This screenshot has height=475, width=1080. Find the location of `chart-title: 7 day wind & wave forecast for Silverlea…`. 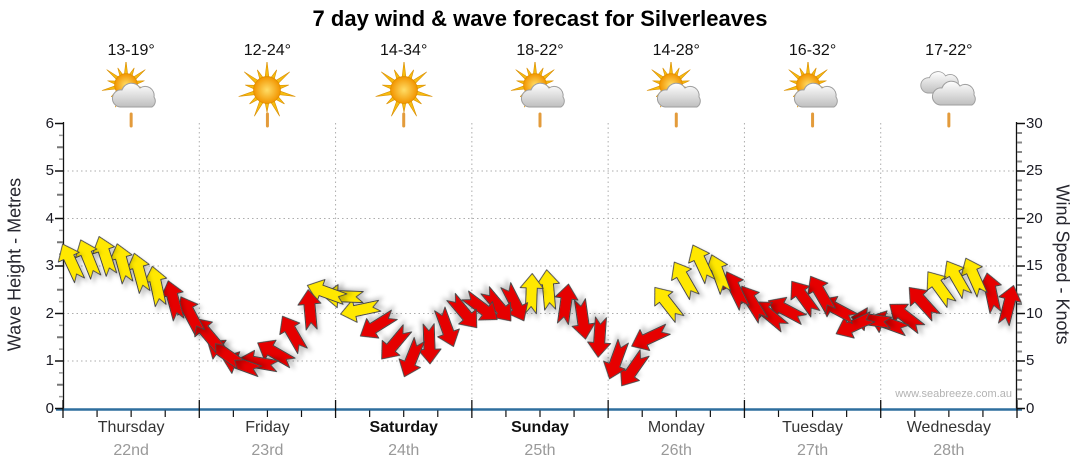

chart-title: 7 day wind & wave forecast for Silverlea… is located at coordinates (540, 18).